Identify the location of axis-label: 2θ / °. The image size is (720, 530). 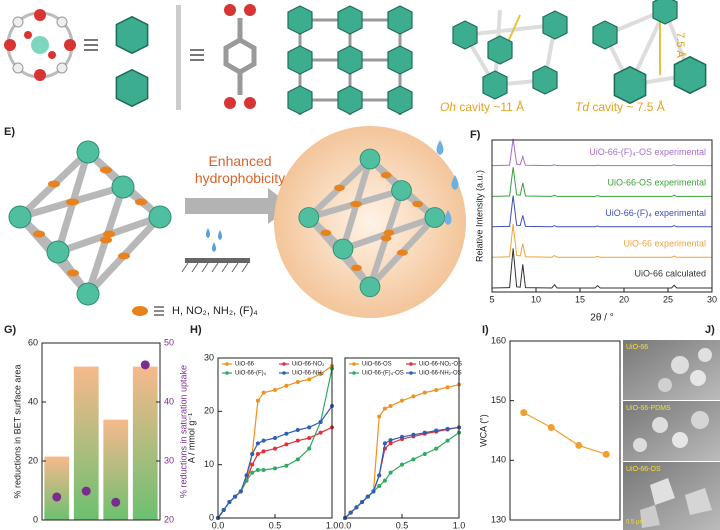
(601, 318).